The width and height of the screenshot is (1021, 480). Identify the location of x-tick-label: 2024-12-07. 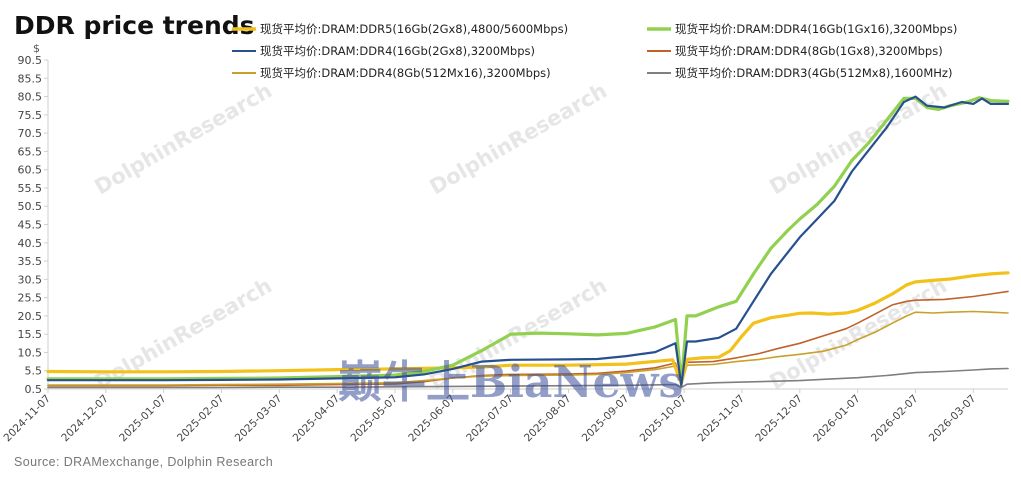
(85, 419).